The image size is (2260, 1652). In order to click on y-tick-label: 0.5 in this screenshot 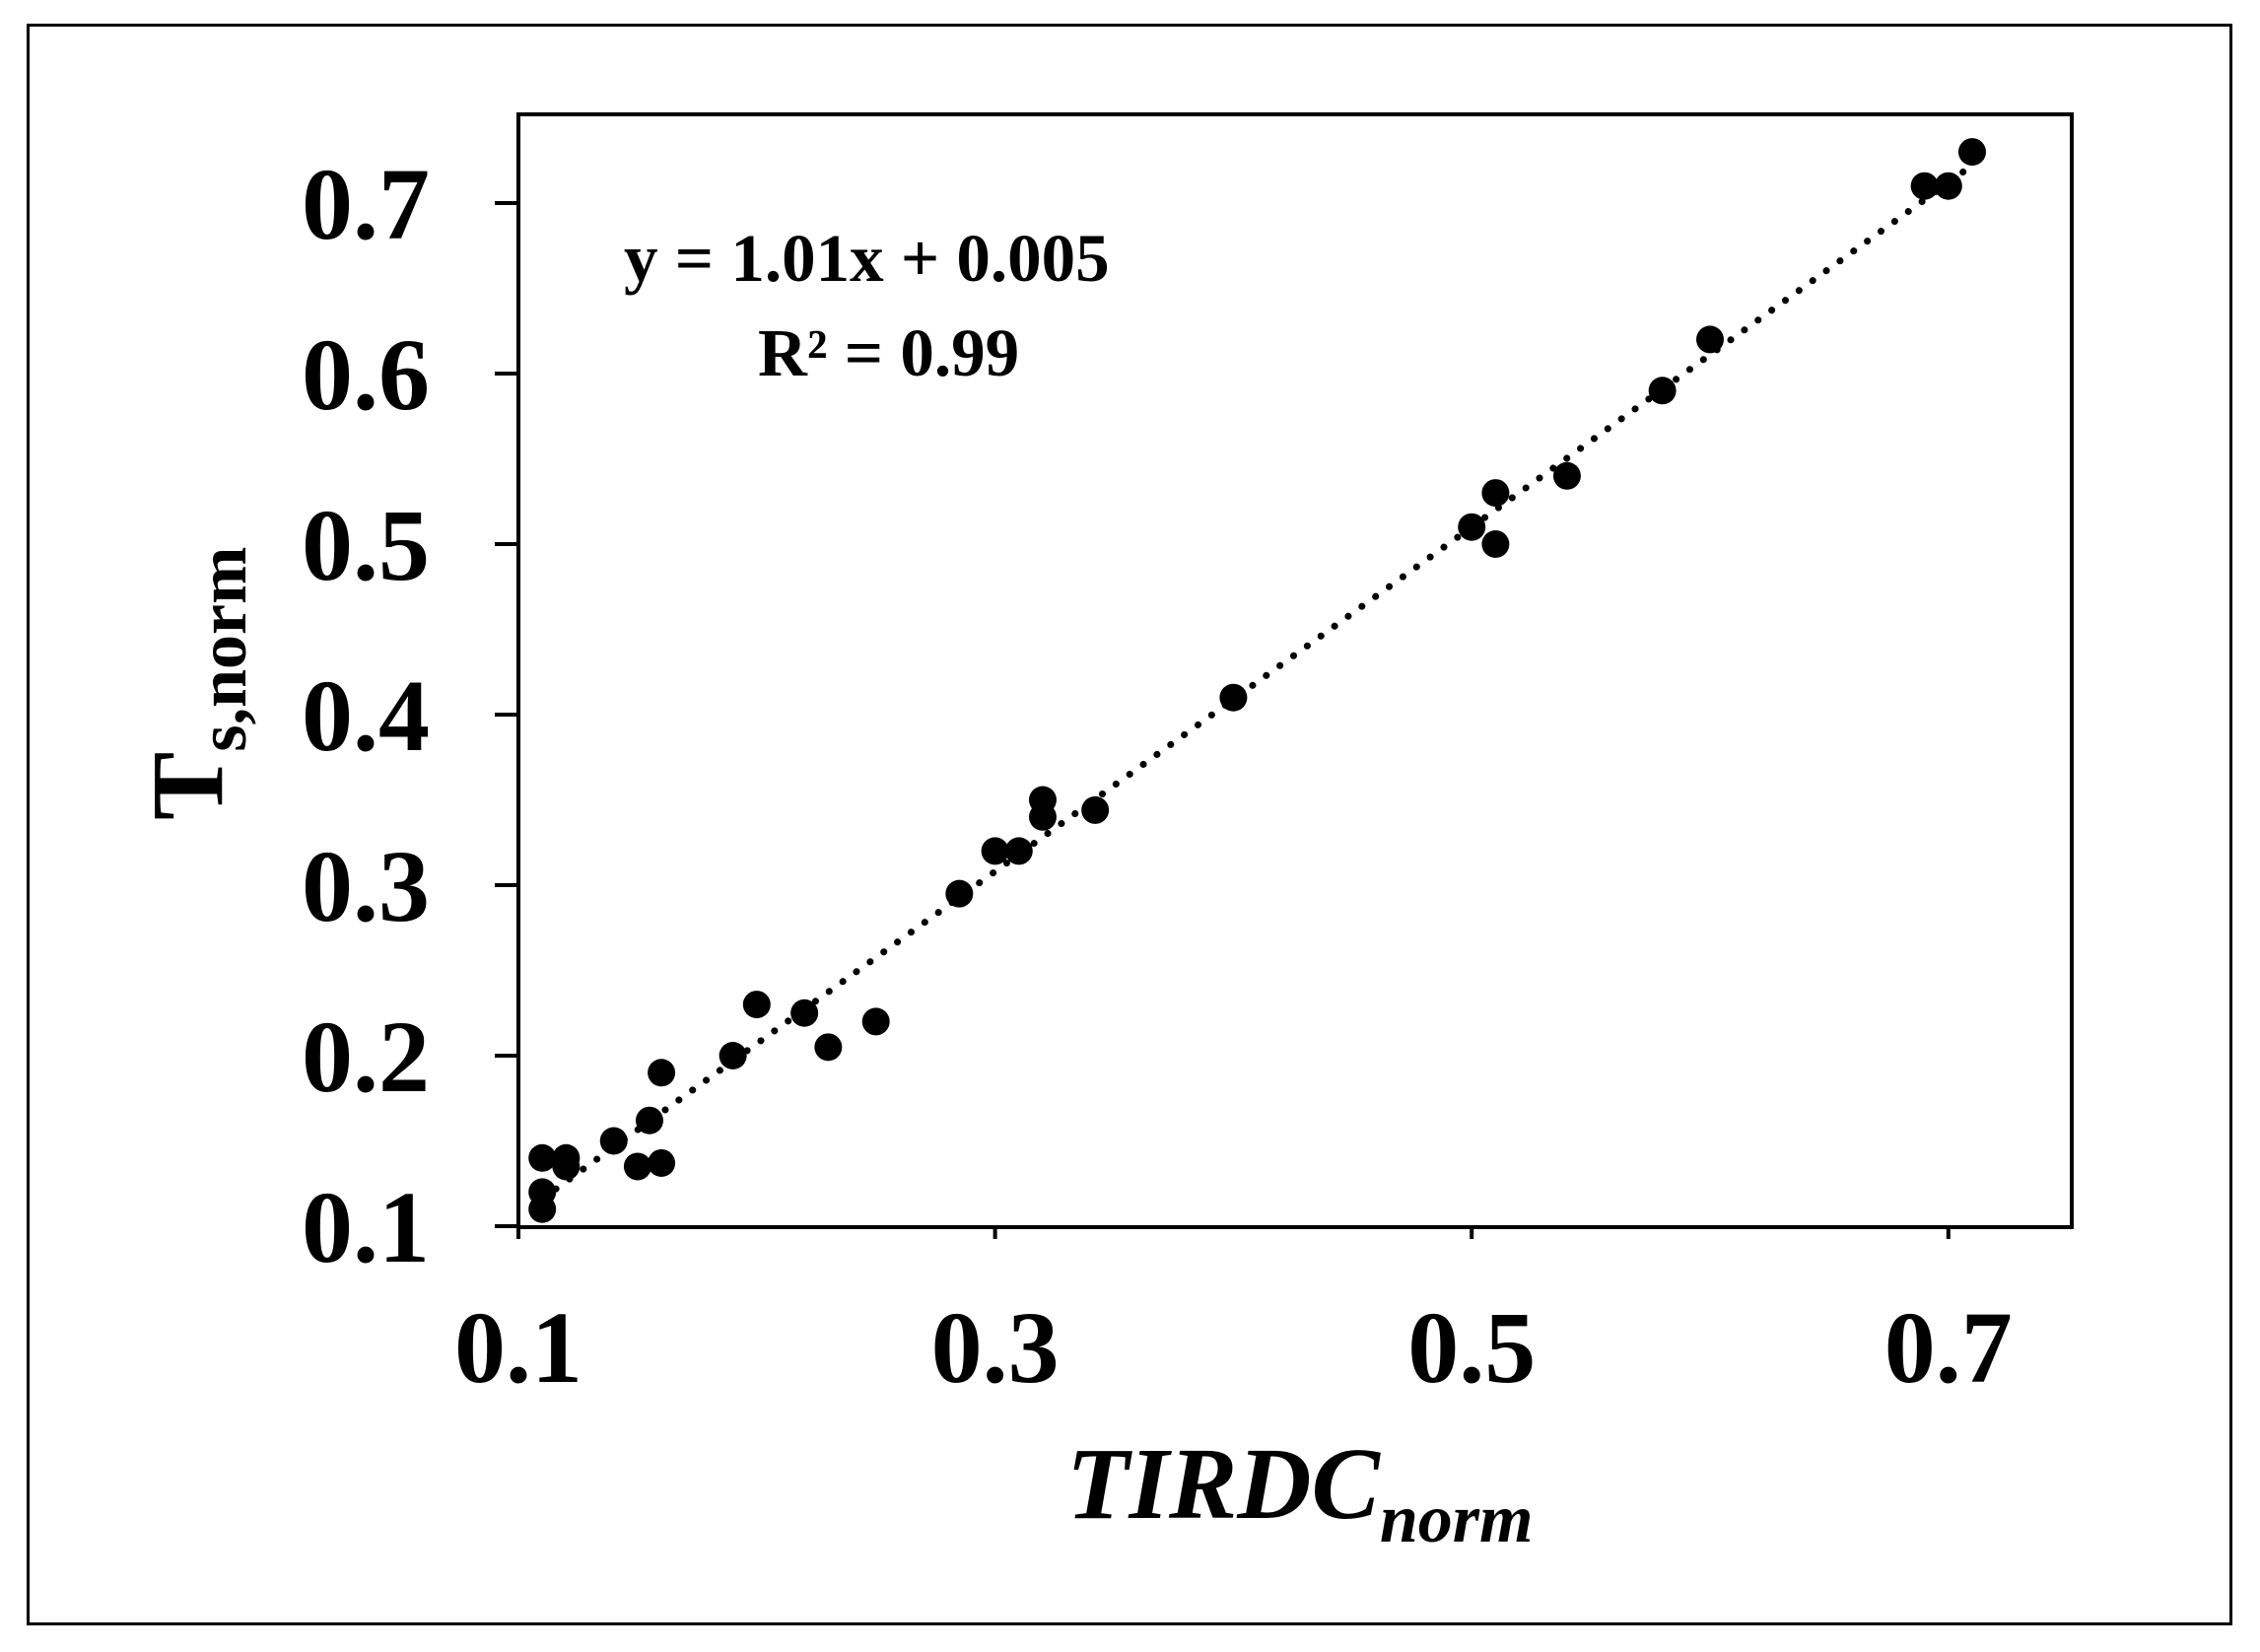, I will do `click(366, 545)`.